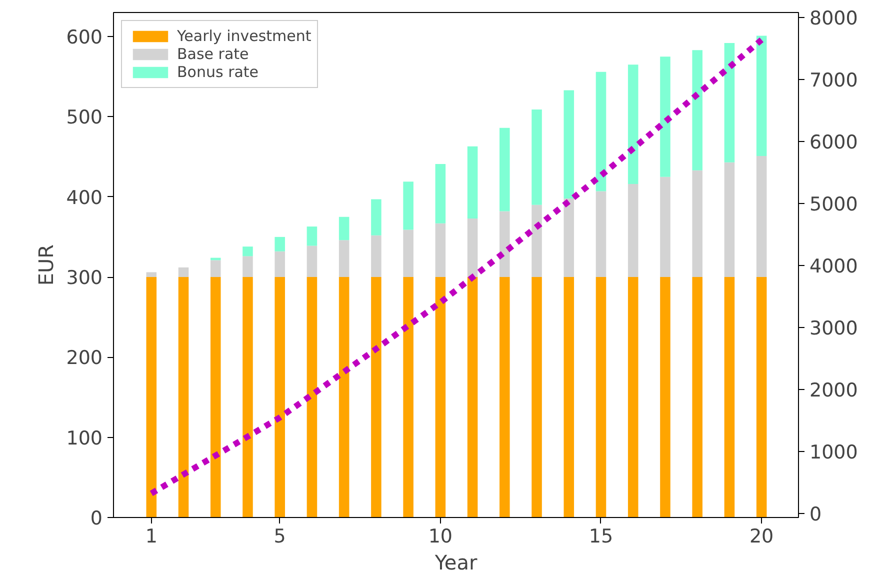 The image size is (876, 586). What do you see at coordinates (834, 204) in the screenshot?
I see `y2-tick-label: 5000` at bounding box center [834, 204].